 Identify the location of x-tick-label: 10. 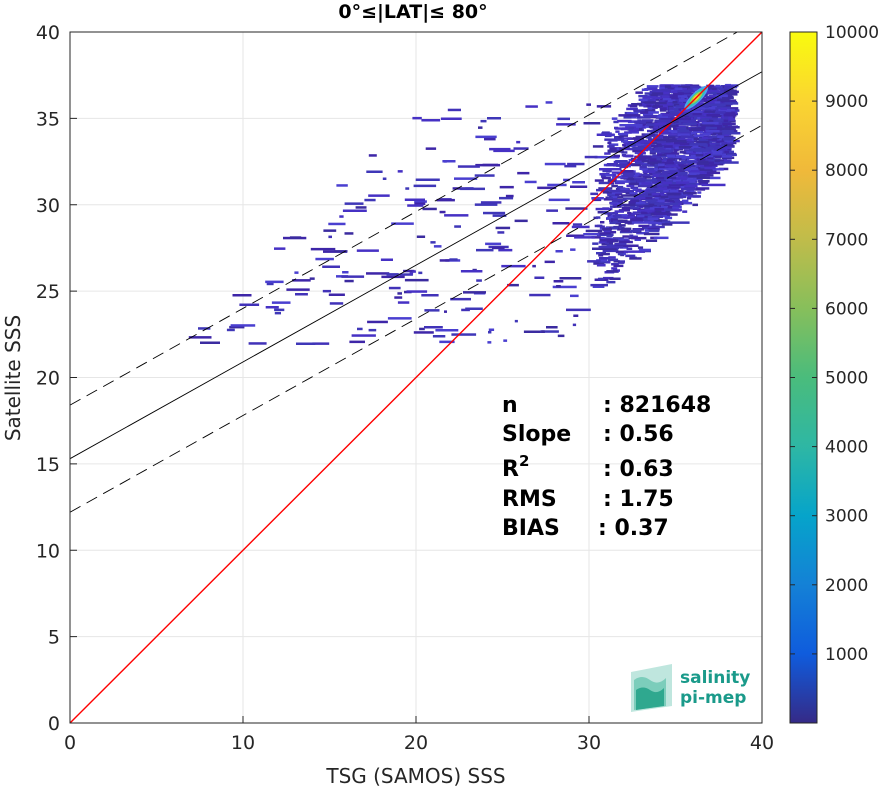
(243, 743).